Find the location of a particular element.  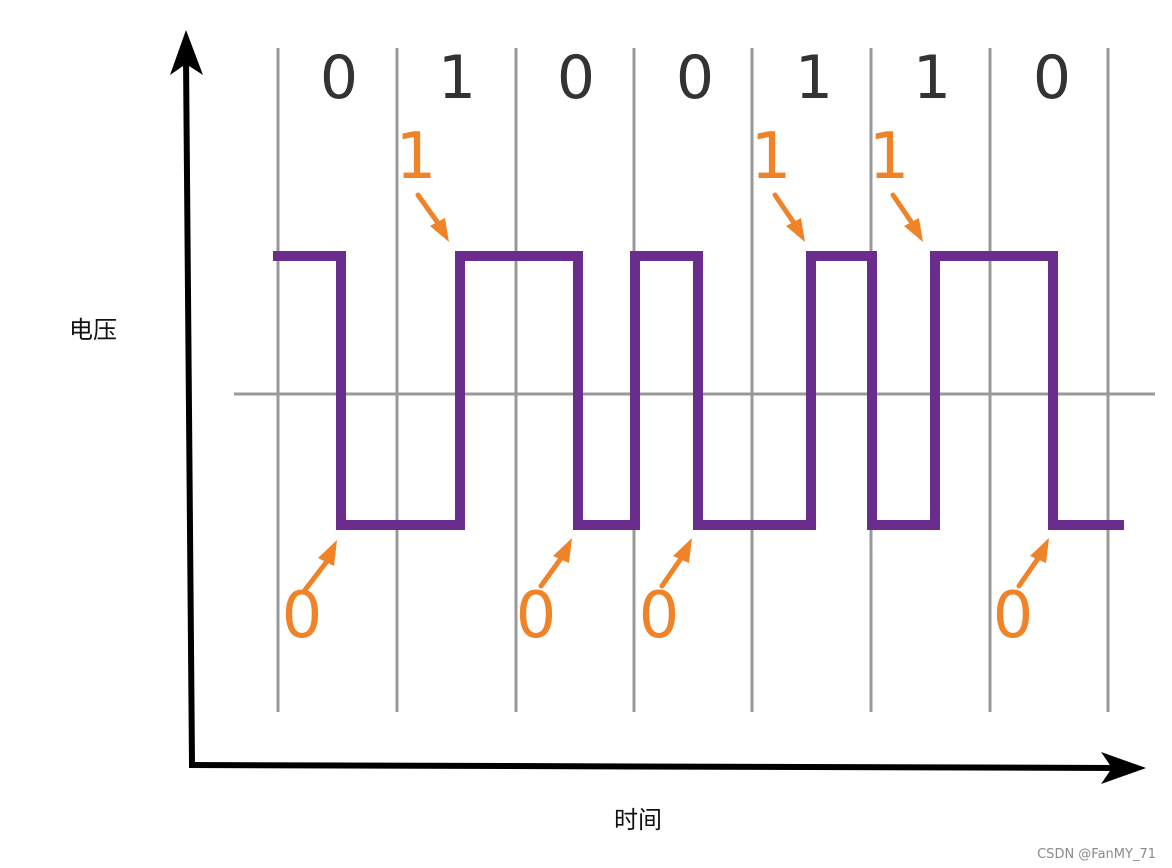

x-axis-label: 时间 is located at coordinates (638, 820).